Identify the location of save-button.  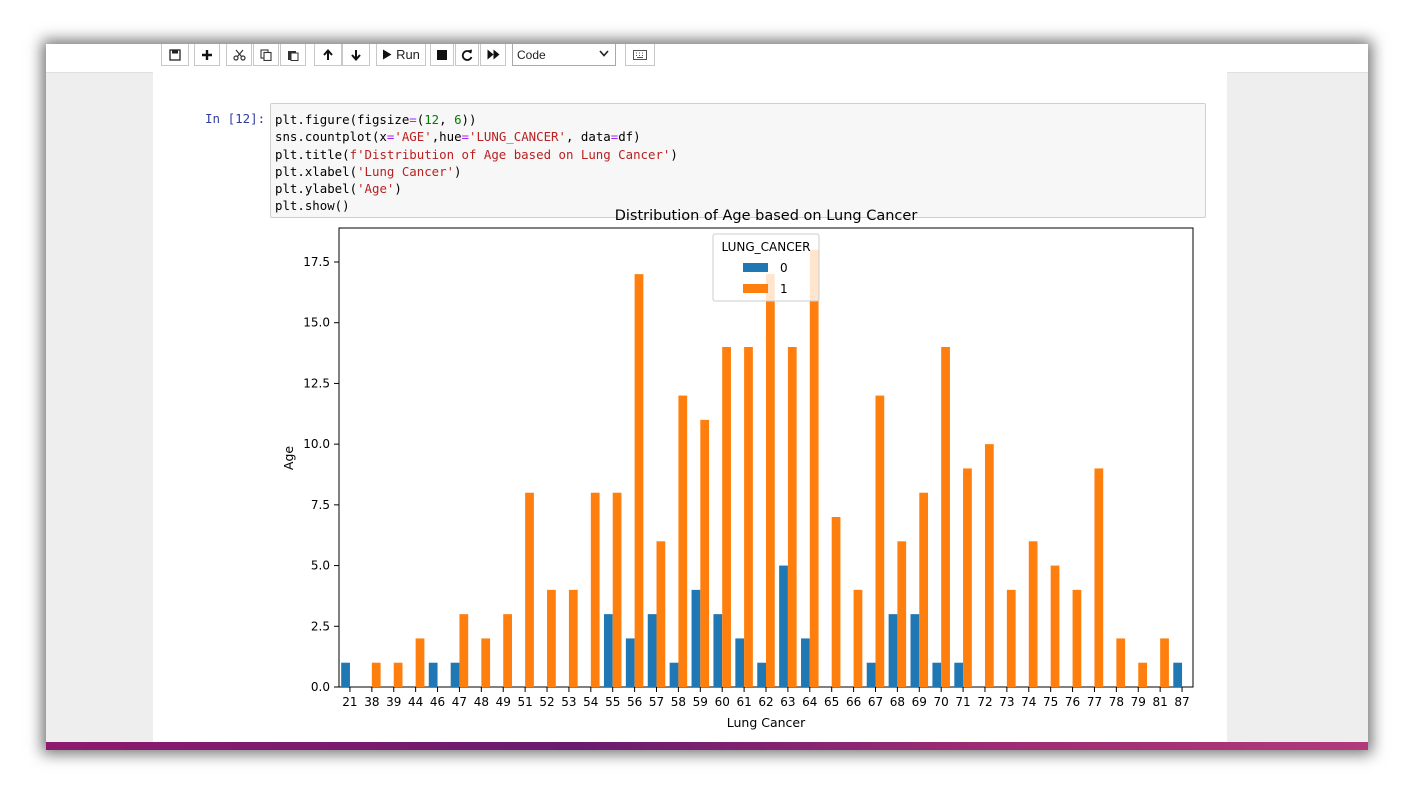
(175, 55).